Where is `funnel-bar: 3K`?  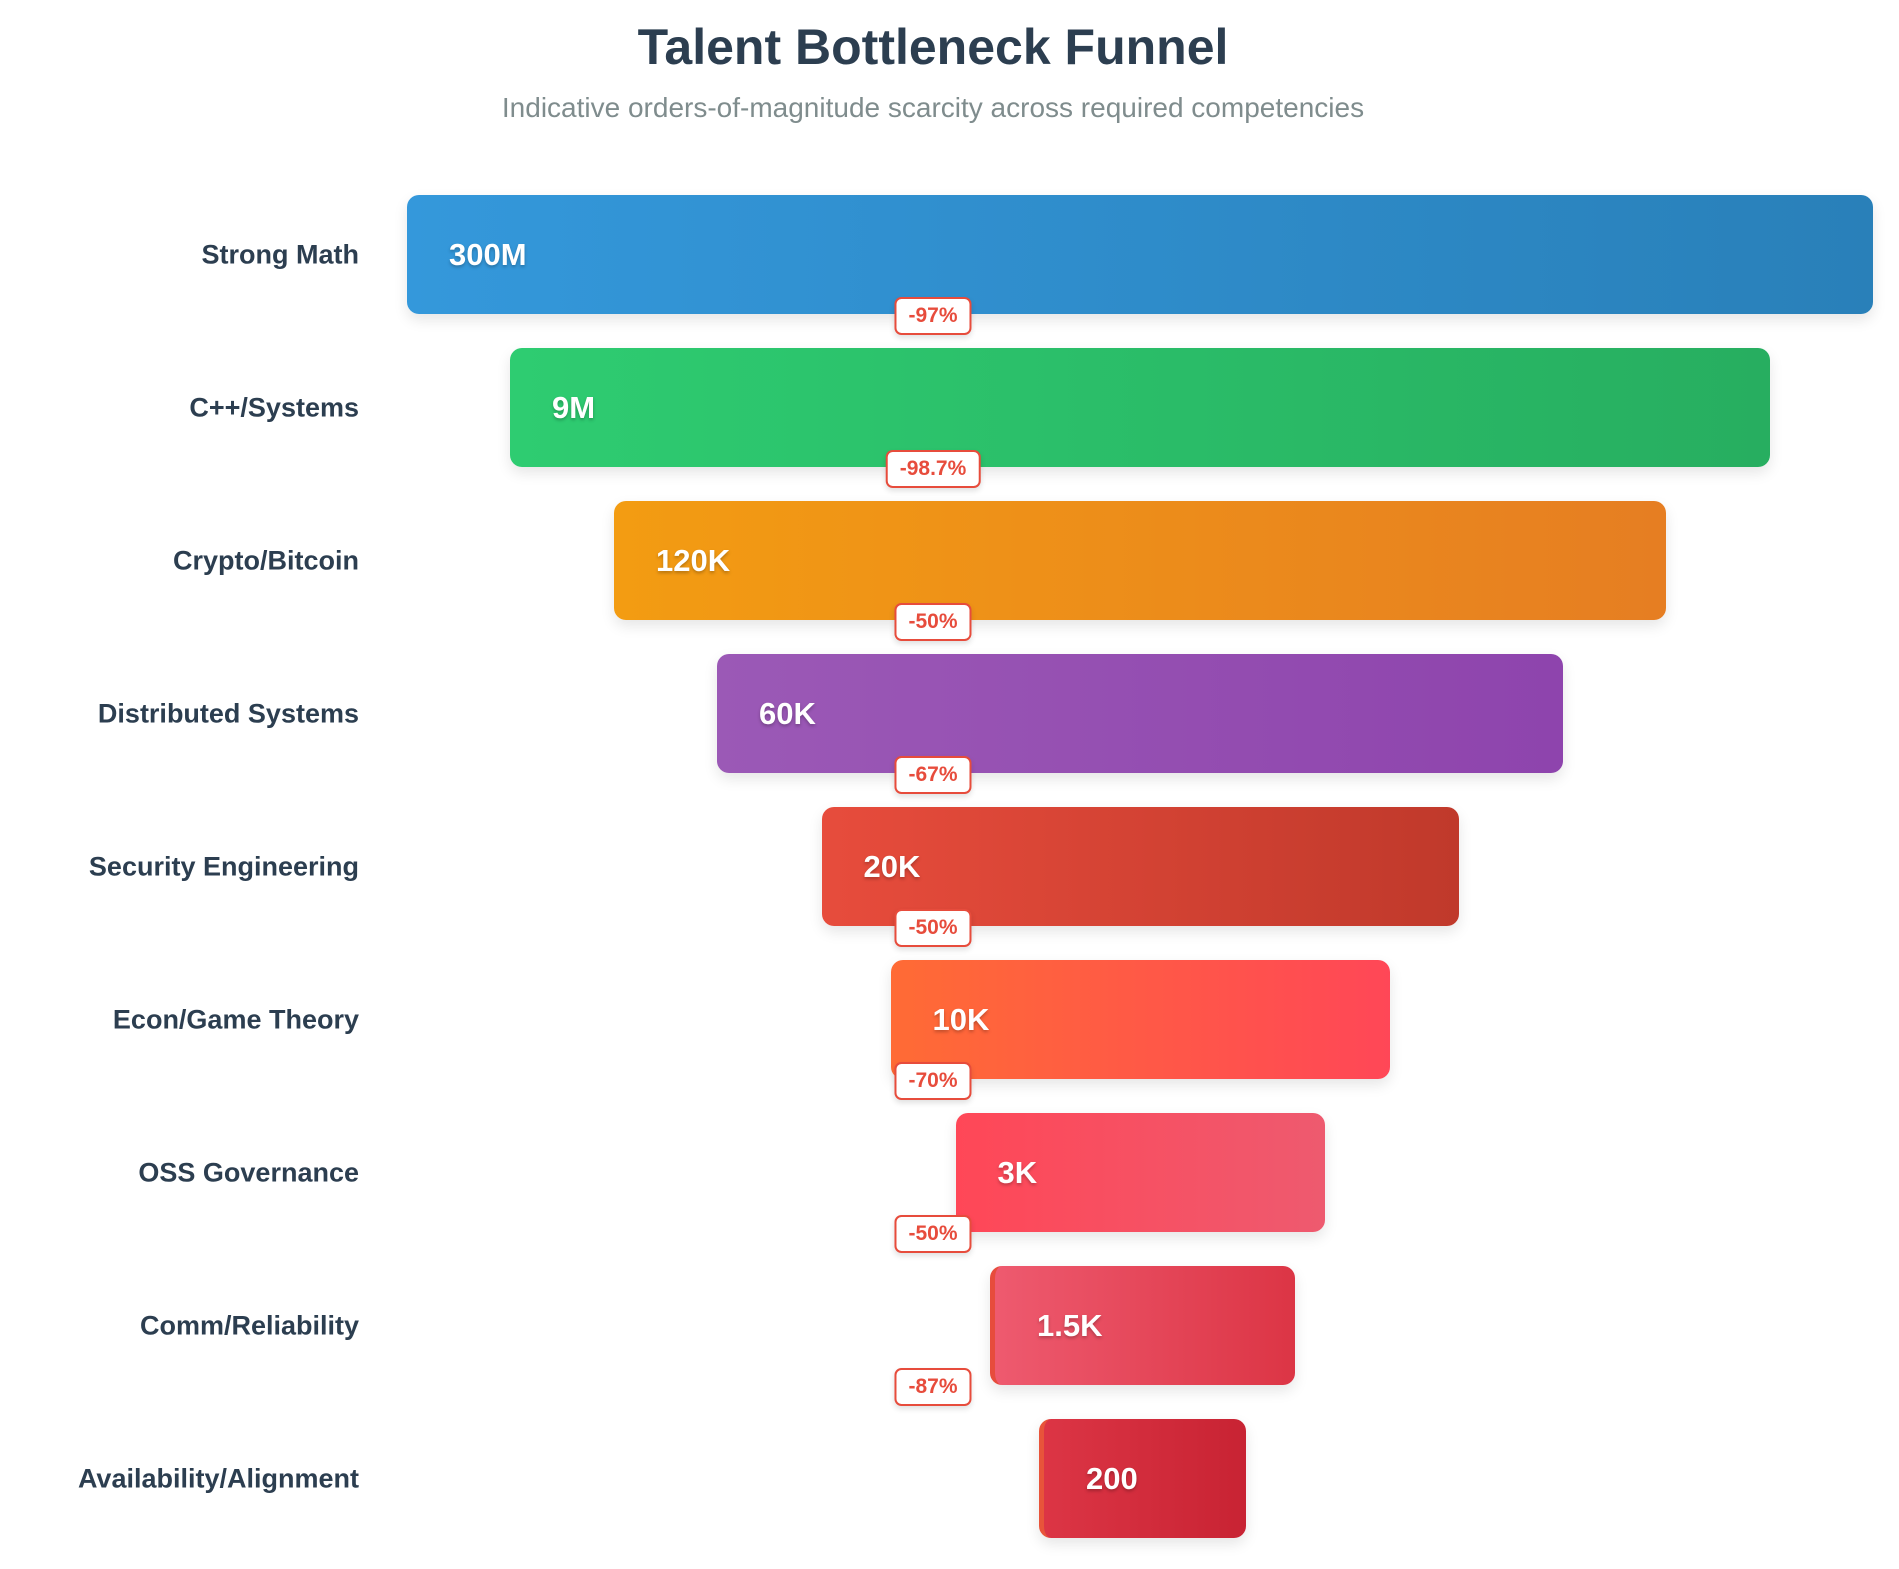
funnel-bar: 3K is located at coordinates (1140, 1172).